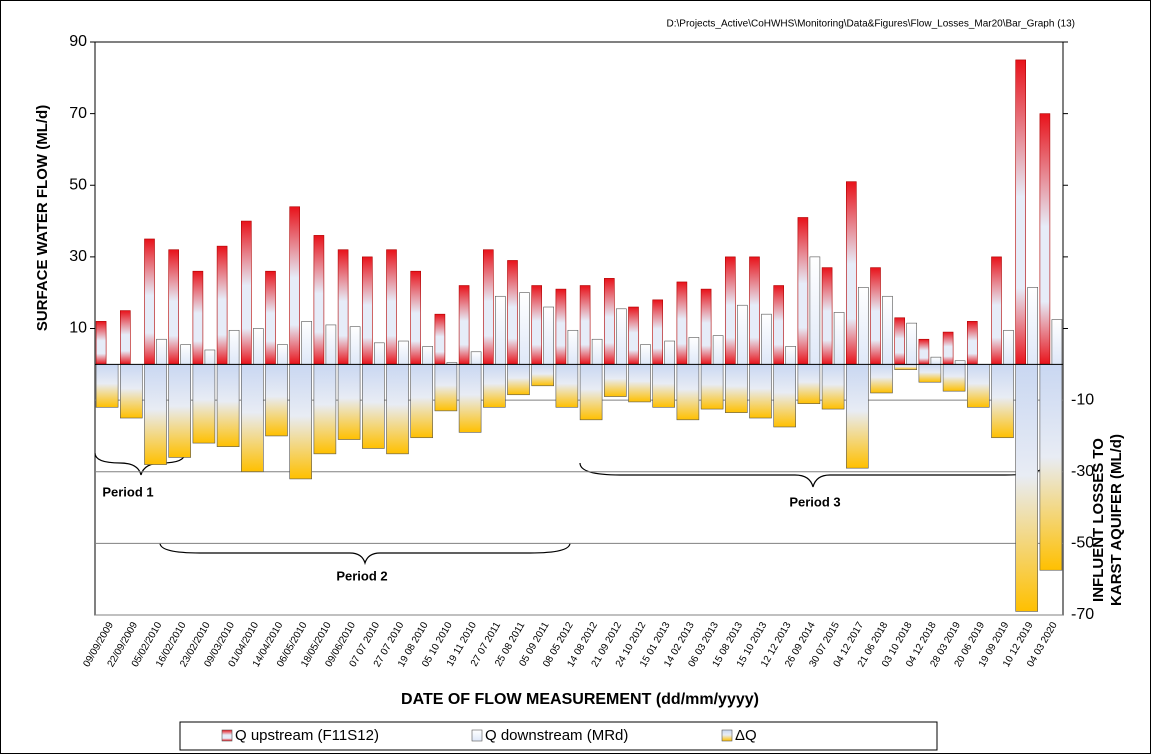  I want to click on y-tick-label: 10, so click(78, 328).